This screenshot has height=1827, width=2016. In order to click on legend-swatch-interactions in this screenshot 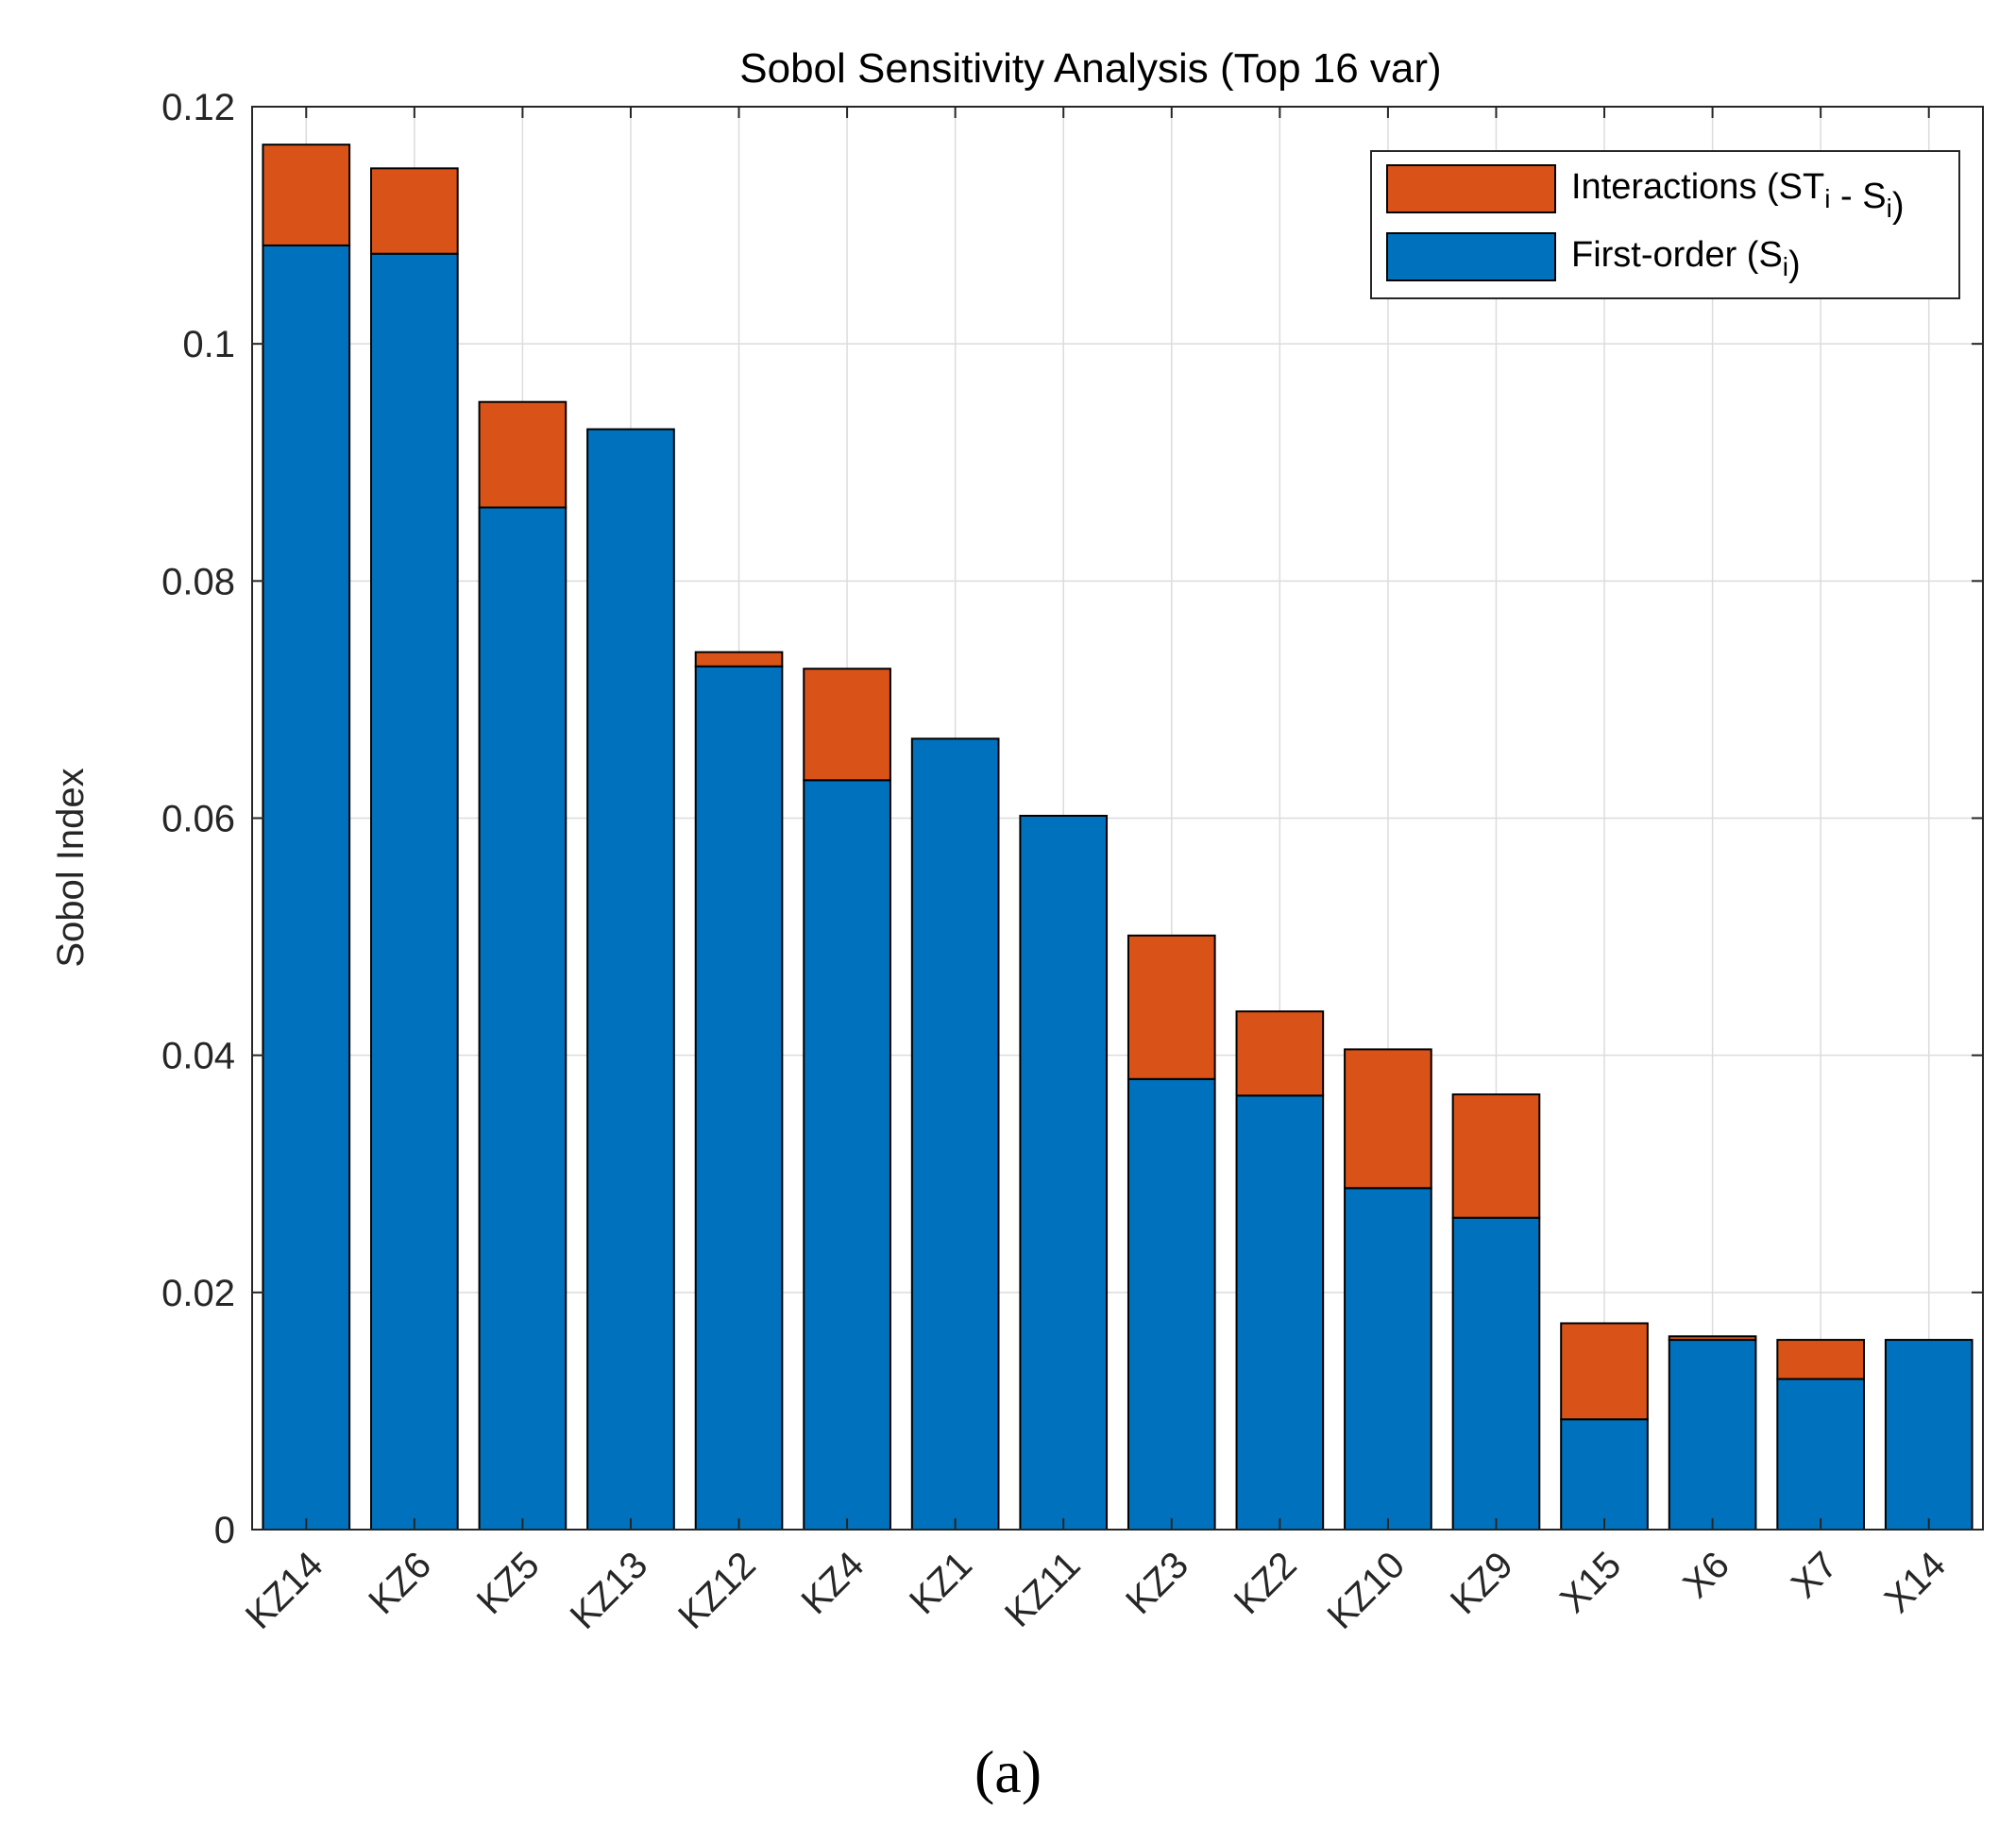, I will do `click(1471, 188)`.